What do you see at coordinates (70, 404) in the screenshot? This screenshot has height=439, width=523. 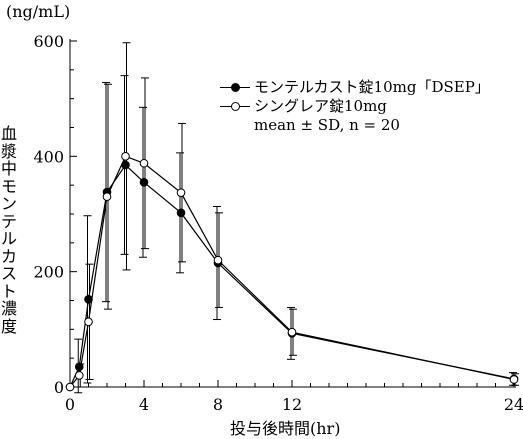 I see `x-tick-label: 0` at bounding box center [70, 404].